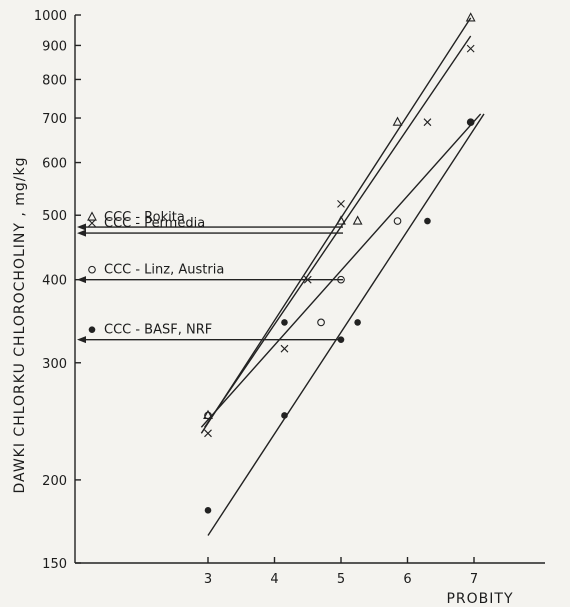 This screenshot has height=607, width=570. What do you see at coordinates (158, 330) in the screenshot?
I see `legend-label-3: CCC - BASF, NRF` at bounding box center [158, 330].